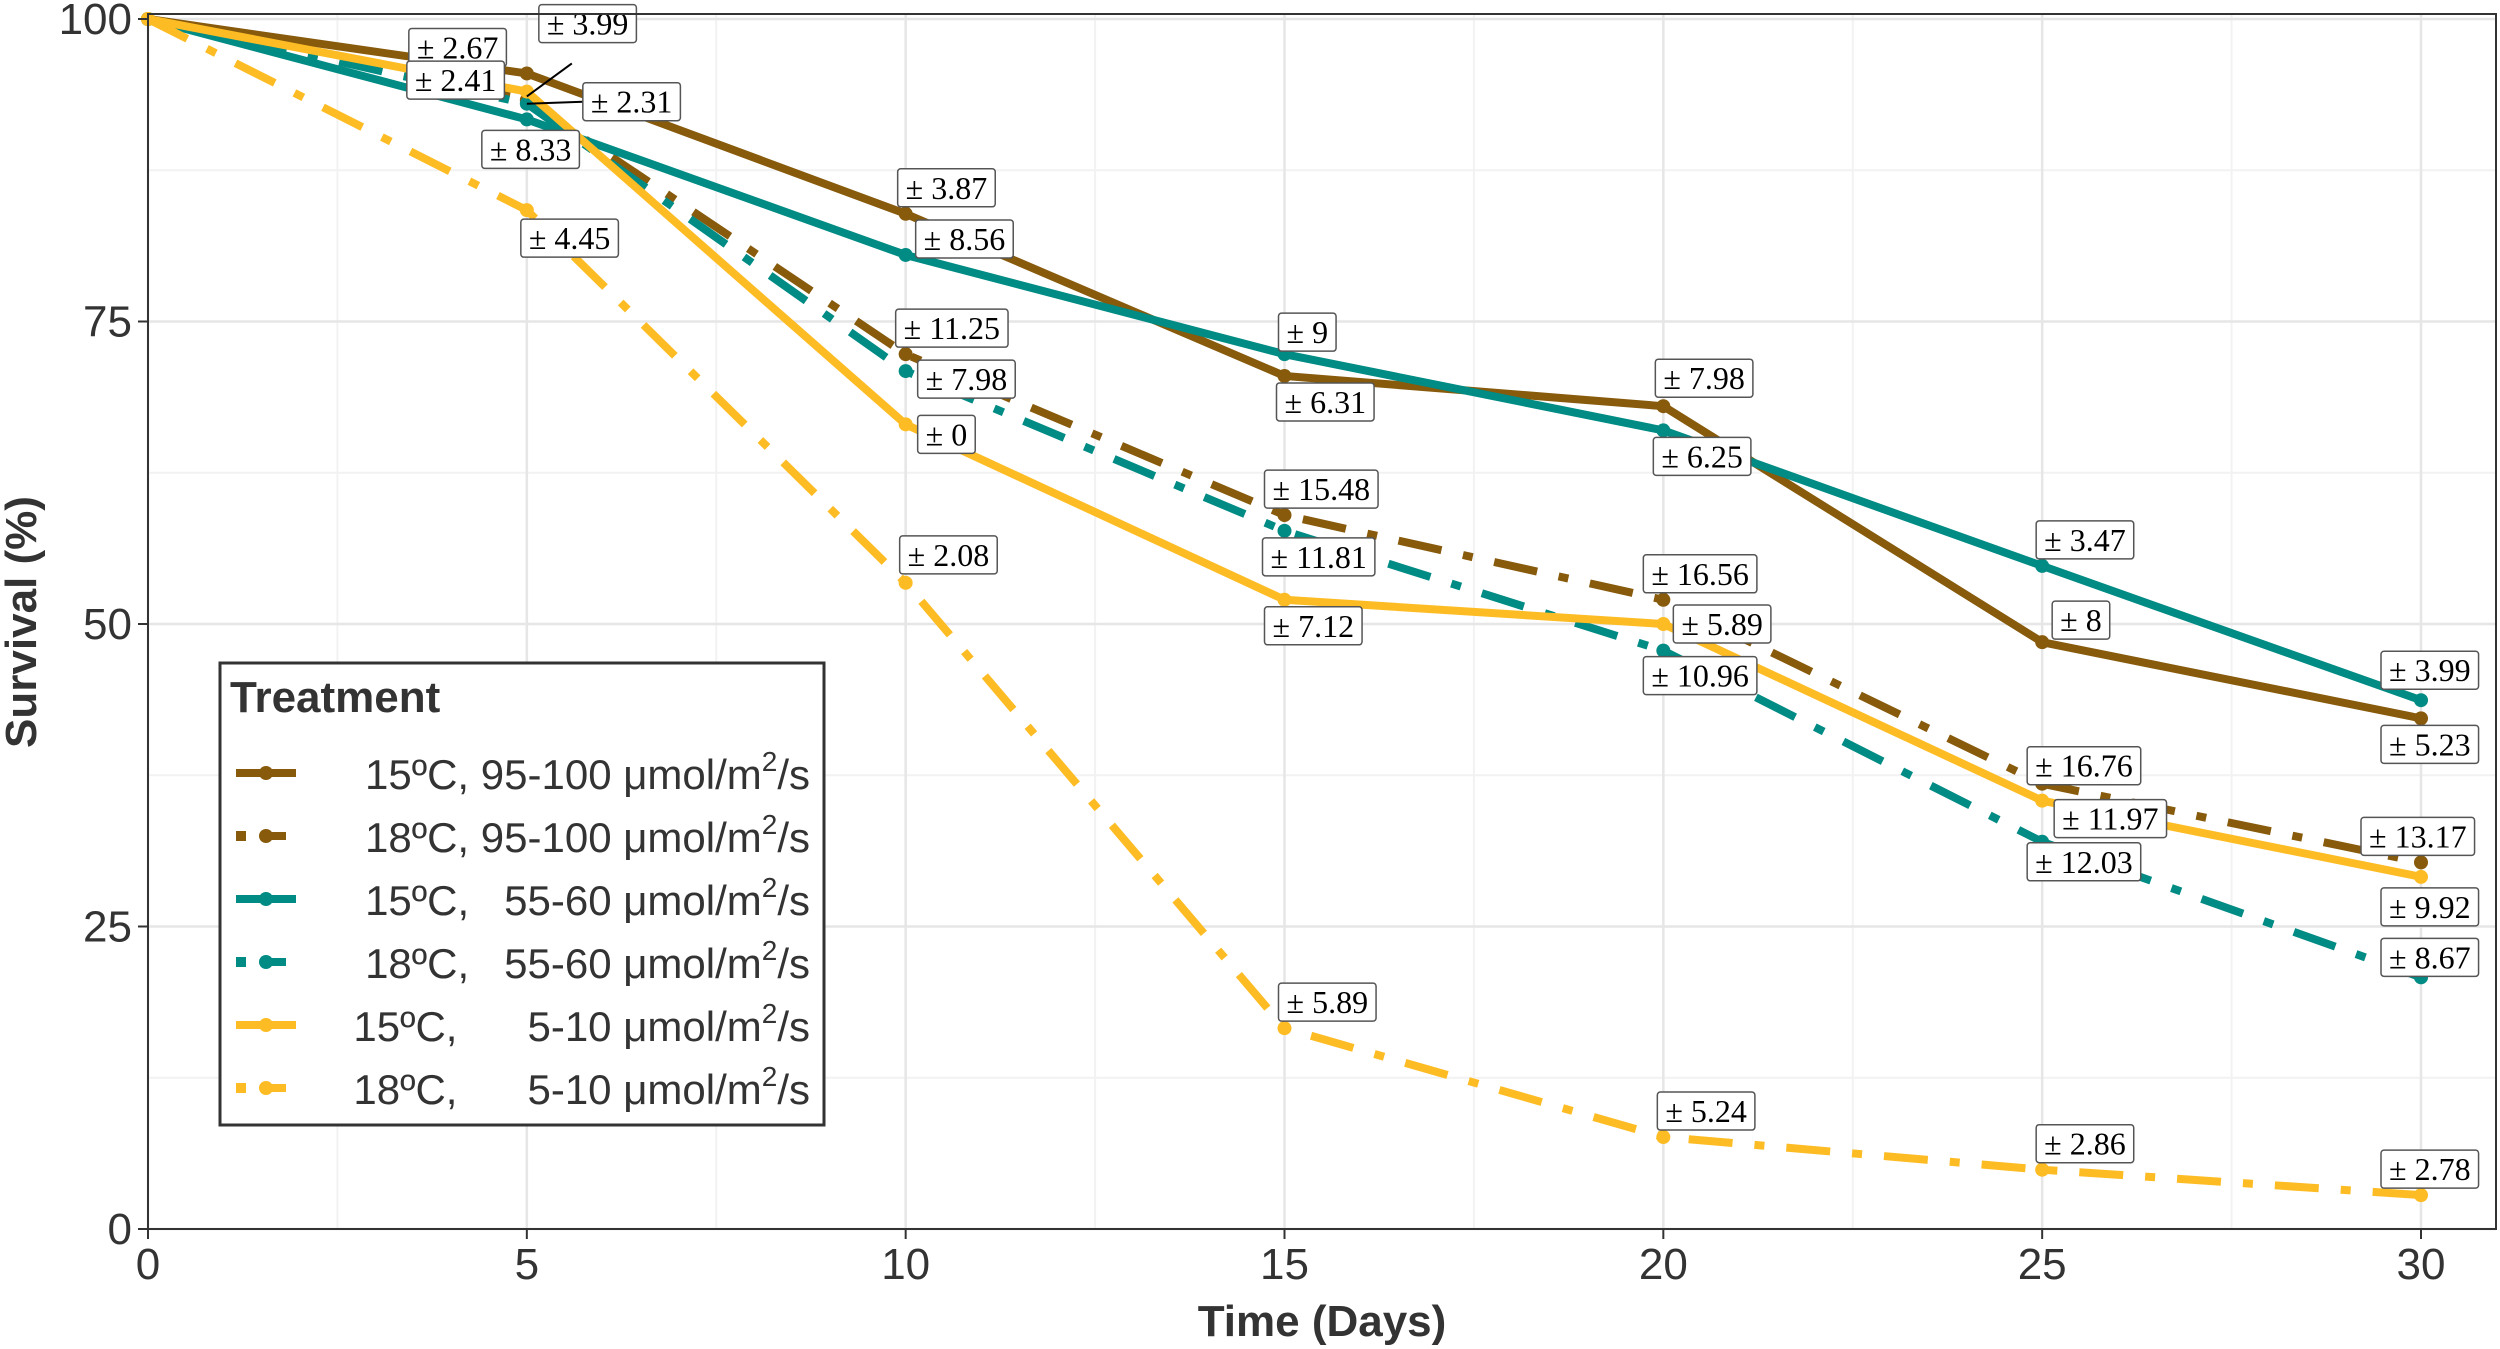 The width and height of the screenshot is (2500, 1349). I want to click on legend-label-main: 18ºC, 95-100 μmol/m, so click(563, 837).